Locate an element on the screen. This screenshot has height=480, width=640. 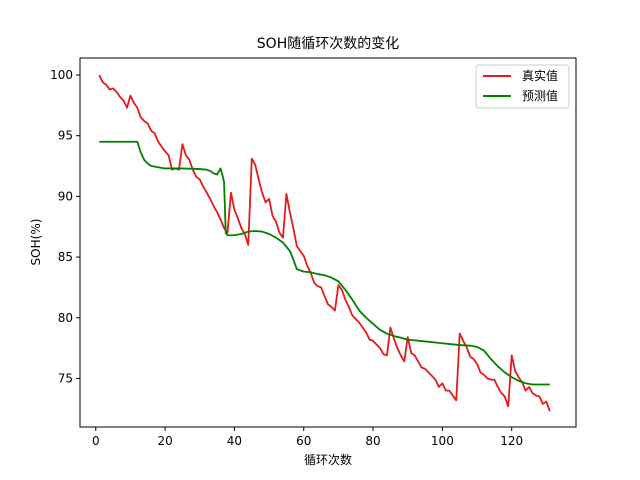
y-tick-label: 85 is located at coordinates (65, 257).